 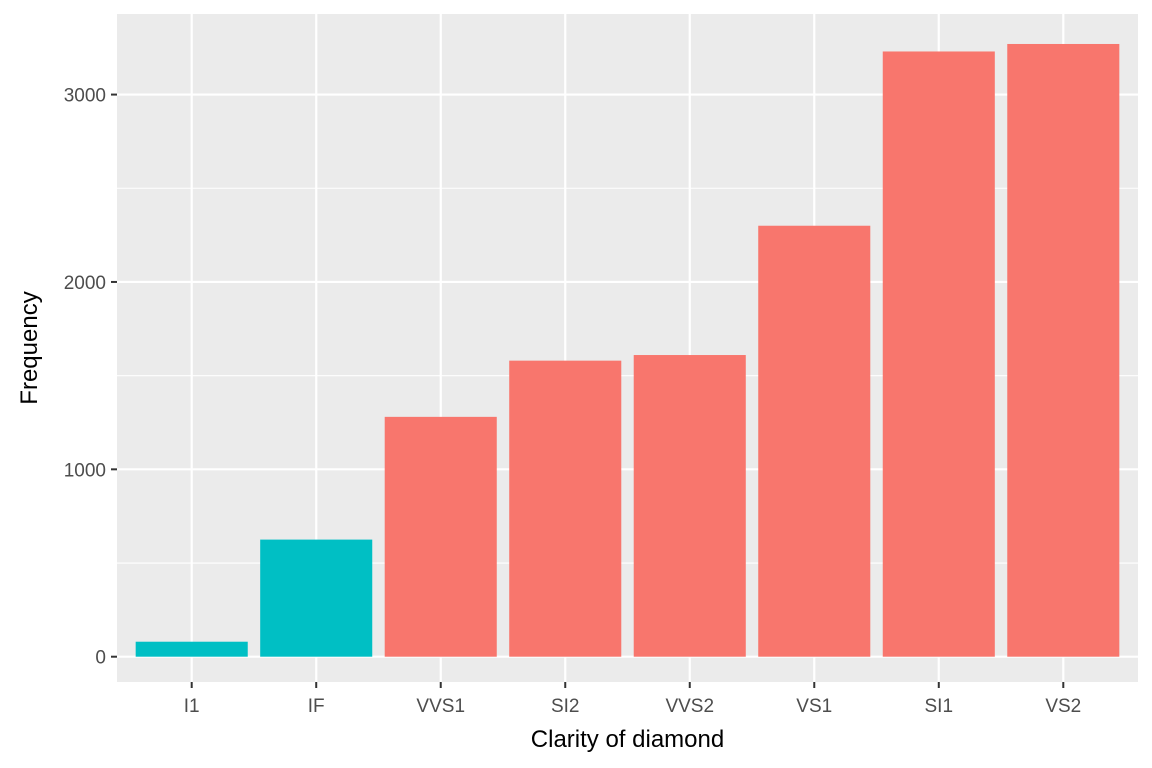 I want to click on bar-si1, so click(x=938, y=354).